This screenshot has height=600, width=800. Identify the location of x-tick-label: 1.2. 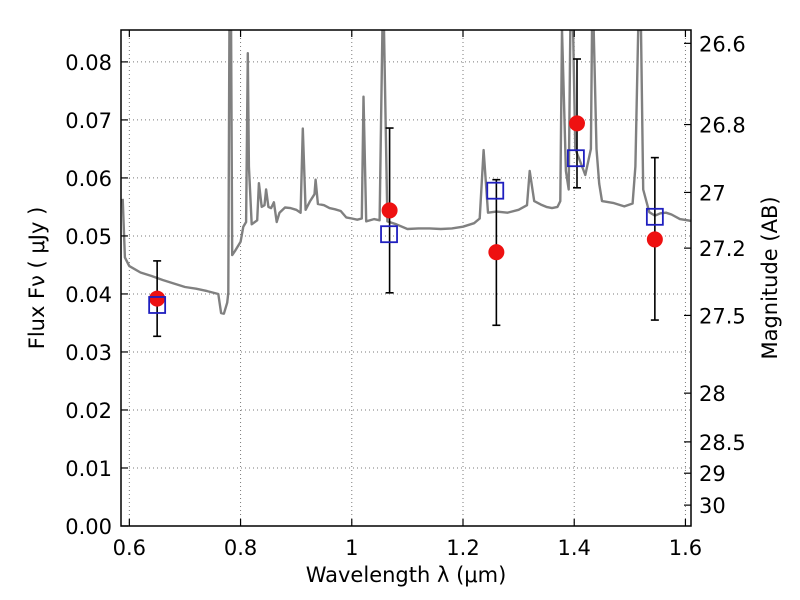
(462, 548).